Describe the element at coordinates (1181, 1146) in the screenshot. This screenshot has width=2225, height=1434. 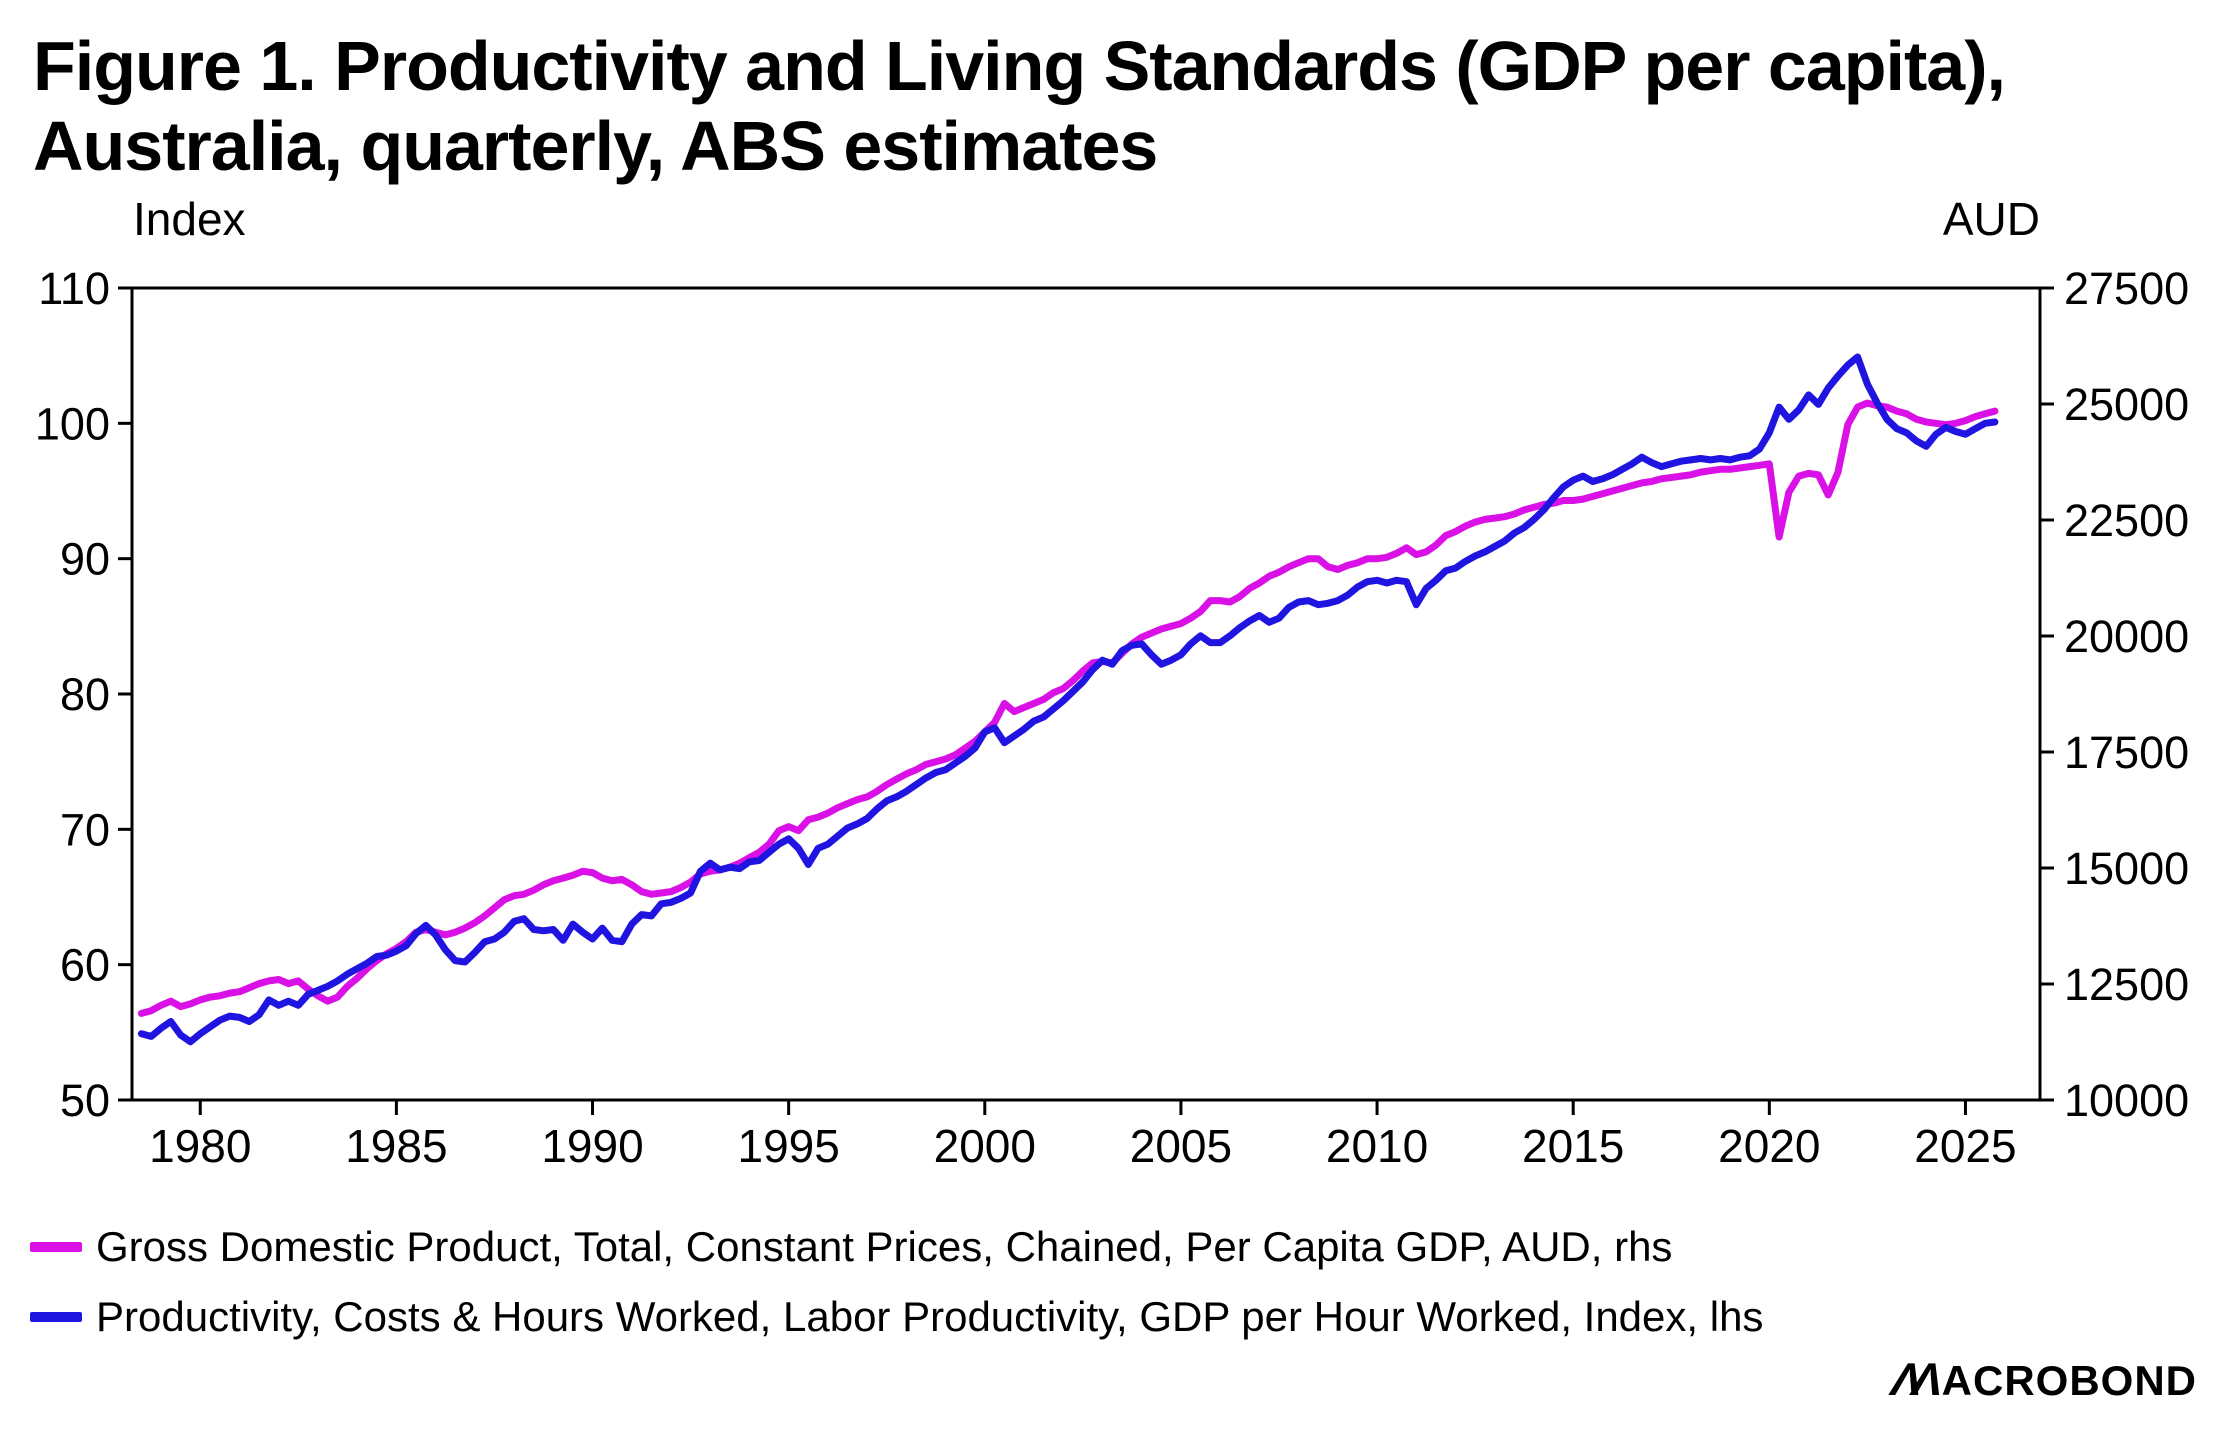
I see `x-axis-tick-label: 2005` at that location.